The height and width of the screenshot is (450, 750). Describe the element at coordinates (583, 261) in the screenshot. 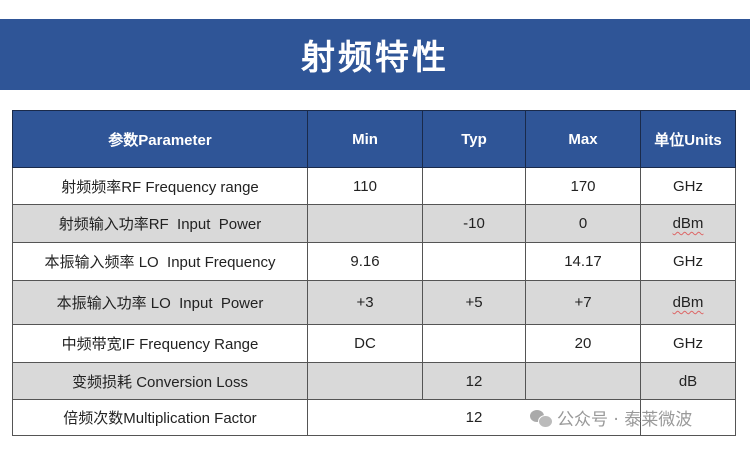

I see `cell-max: 14.17` at that location.